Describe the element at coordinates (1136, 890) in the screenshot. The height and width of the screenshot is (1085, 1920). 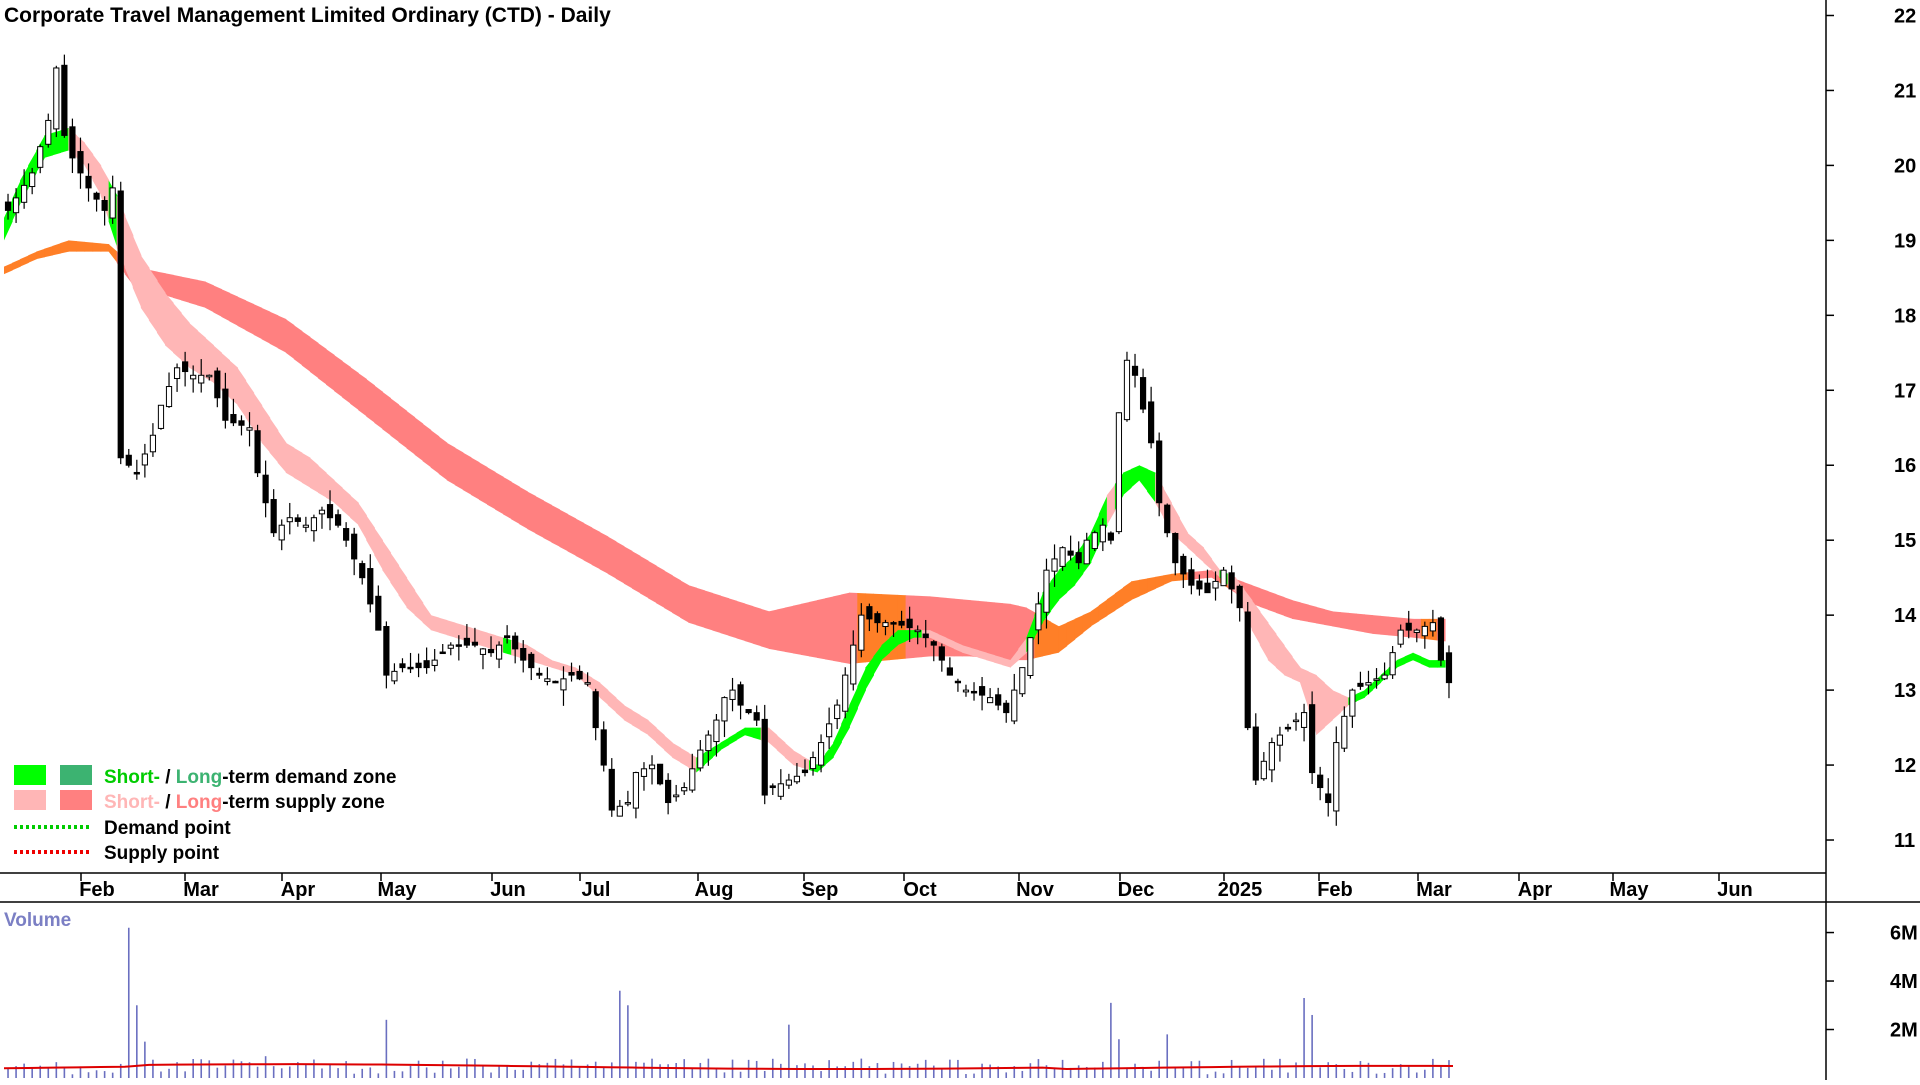
I see `x-tick-label: Dec` at that location.